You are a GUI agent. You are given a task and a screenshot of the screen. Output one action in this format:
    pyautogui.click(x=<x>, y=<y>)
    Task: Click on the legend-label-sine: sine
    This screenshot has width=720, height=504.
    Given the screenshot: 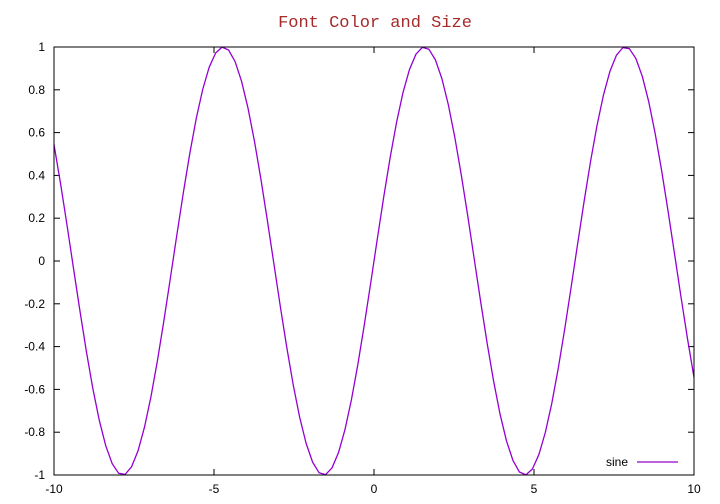 What is the action you would take?
    pyautogui.click(x=617, y=462)
    